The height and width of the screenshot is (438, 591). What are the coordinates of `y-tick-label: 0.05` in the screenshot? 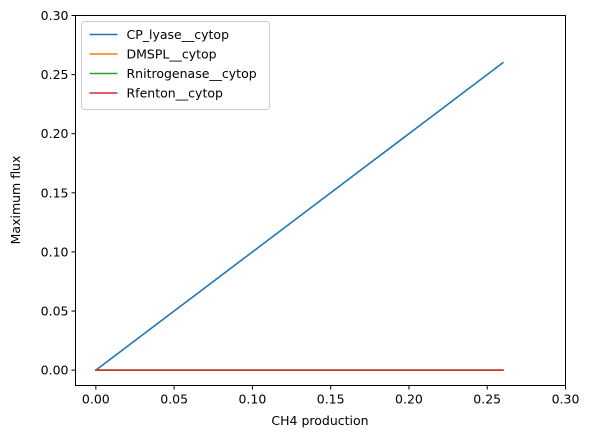 It's located at (55, 311).